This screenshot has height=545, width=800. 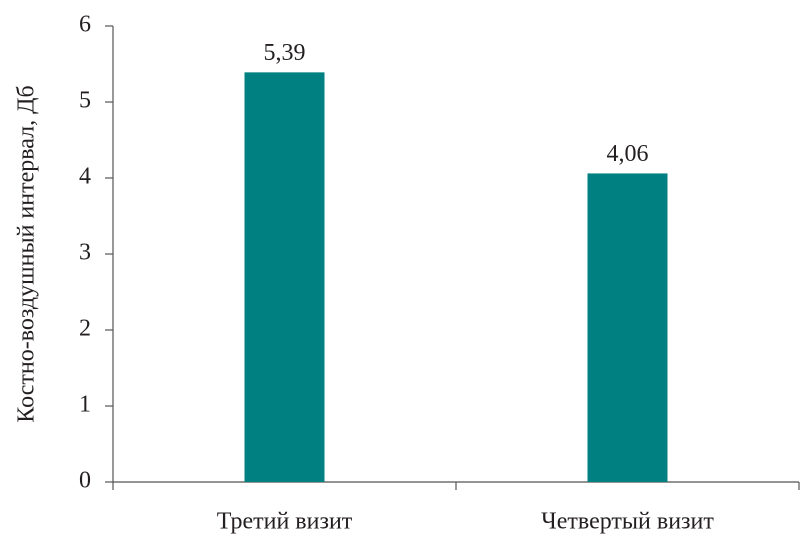 What do you see at coordinates (85, 481) in the screenshot?
I see `y-tick-label: 0` at bounding box center [85, 481].